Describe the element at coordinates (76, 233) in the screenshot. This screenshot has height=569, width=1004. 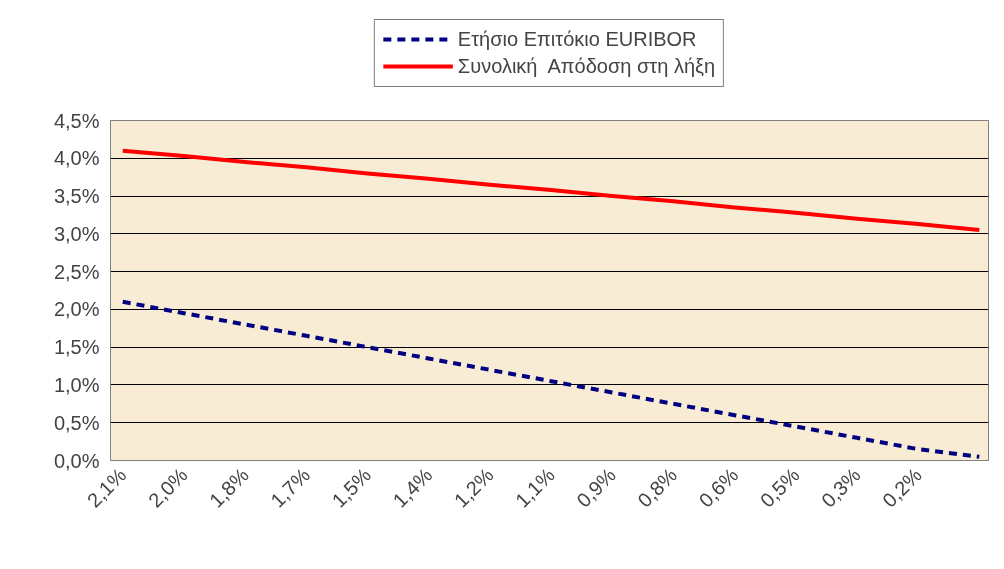
I see `y-tick-label: 3,0%` at that location.